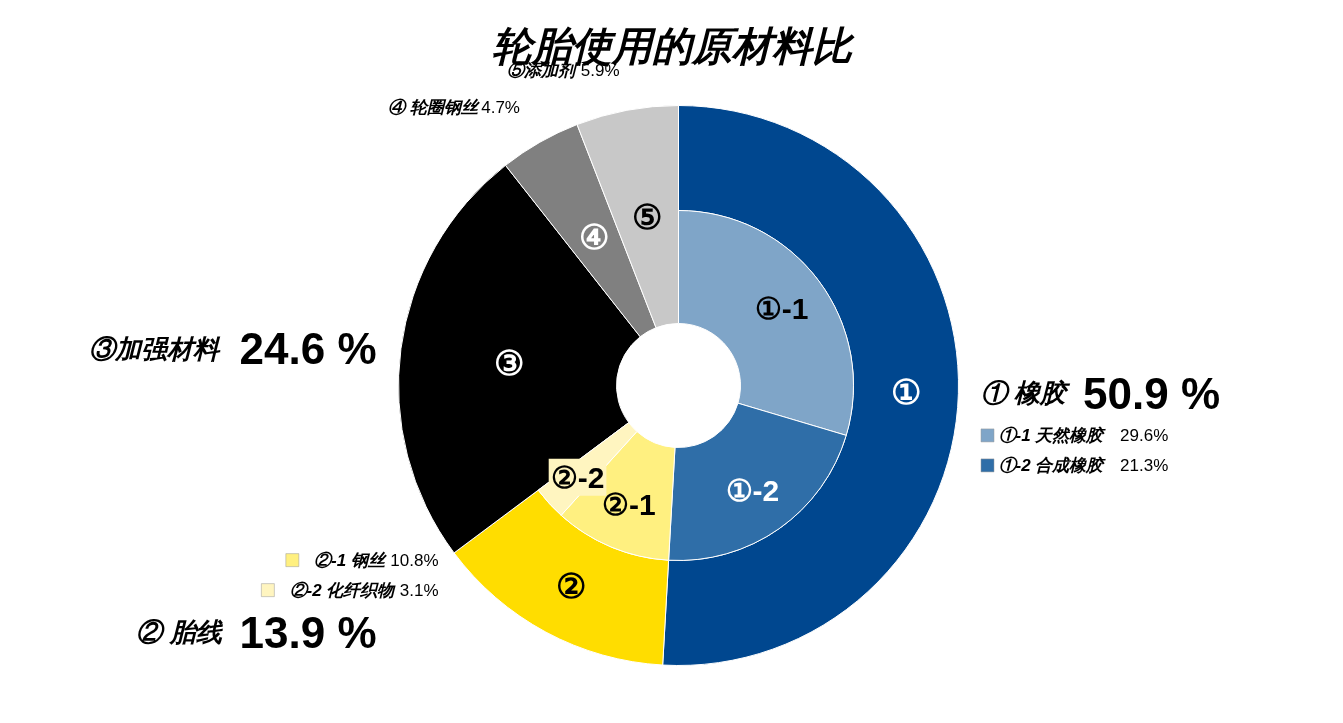 The width and height of the screenshot is (1343, 723). Describe the element at coordinates (179, 632) in the screenshot. I see `slice-label: ② 胎线` at that location.